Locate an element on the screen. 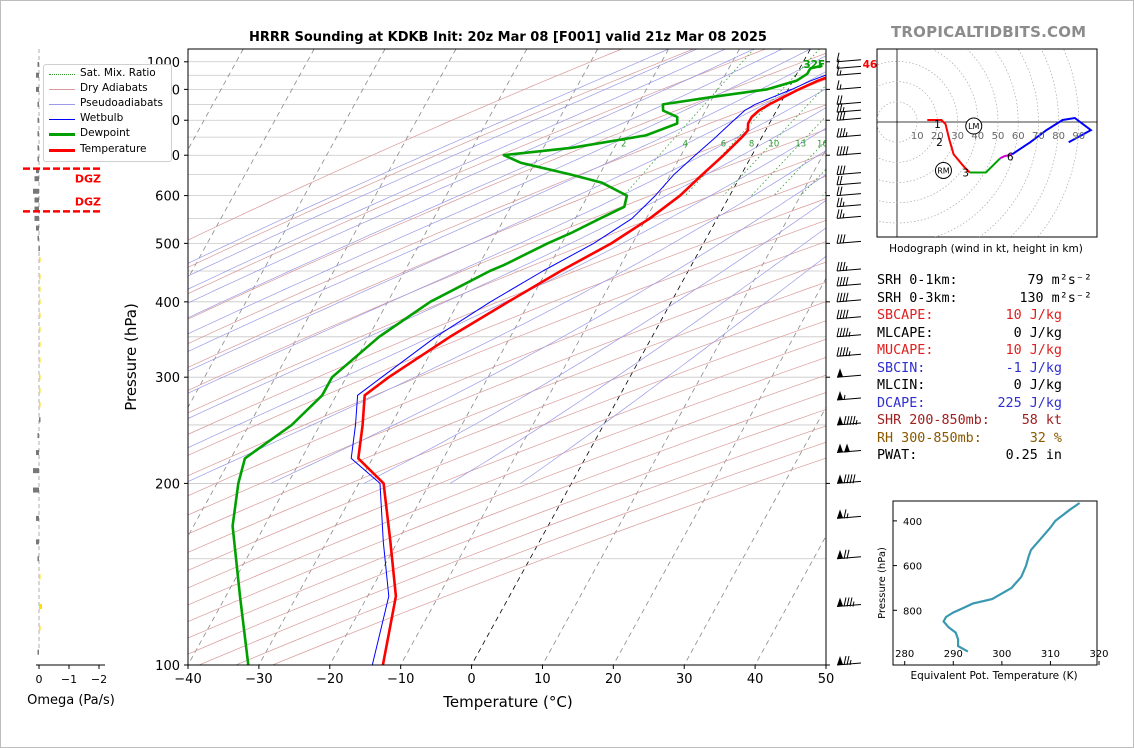 This screenshot has width=1134, height=748. mix-ratio-label: 20 is located at coordinates (846, 145).